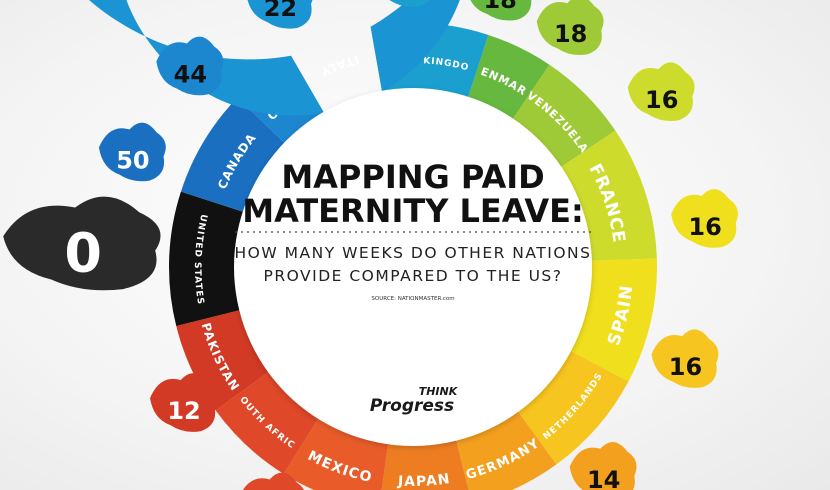 The width and height of the screenshot is (830, 490). Describe the element at coordinates (83, 252) in the screenshot. I see `weeks-value: 0` at that location.